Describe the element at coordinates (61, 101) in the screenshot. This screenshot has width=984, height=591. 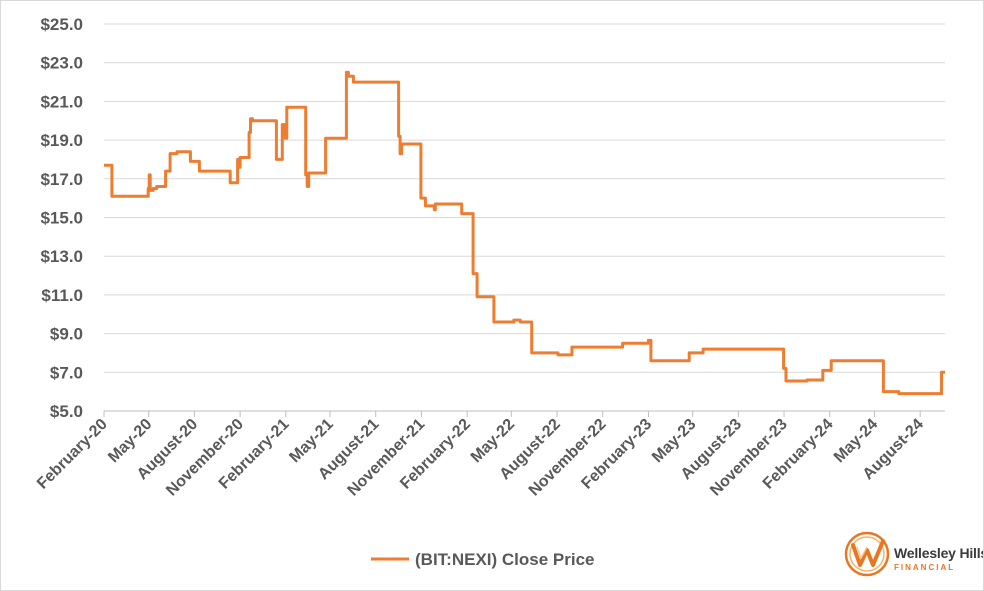
I see `y-tick-label: $21.0` at that location.